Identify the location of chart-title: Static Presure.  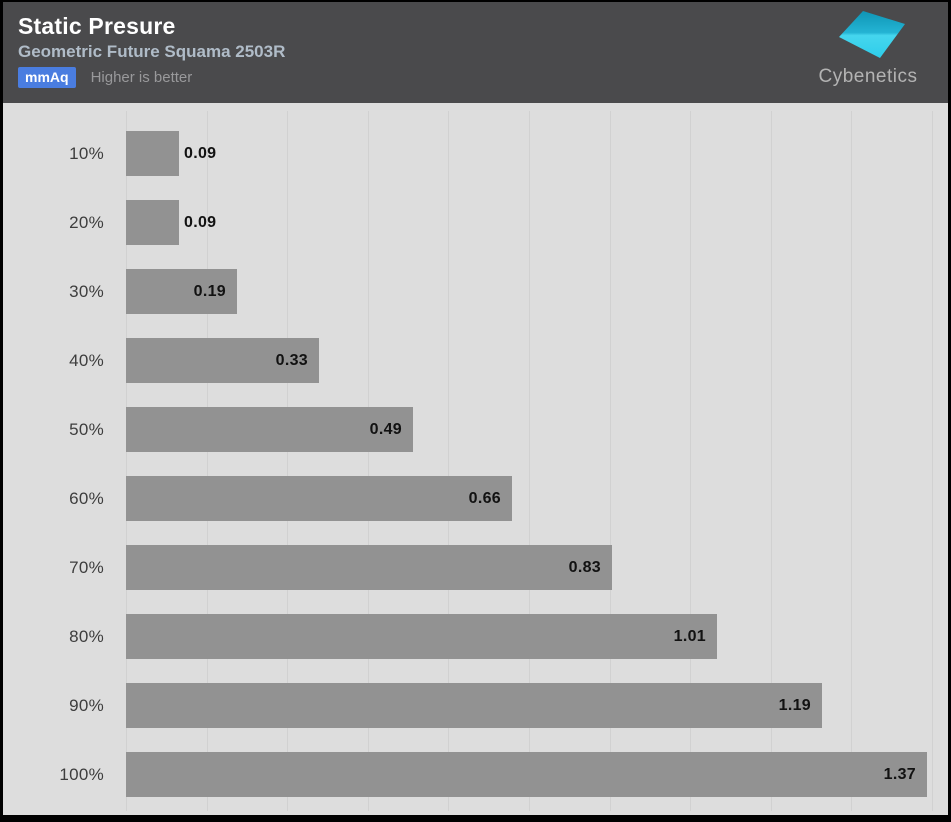
(97, 26).